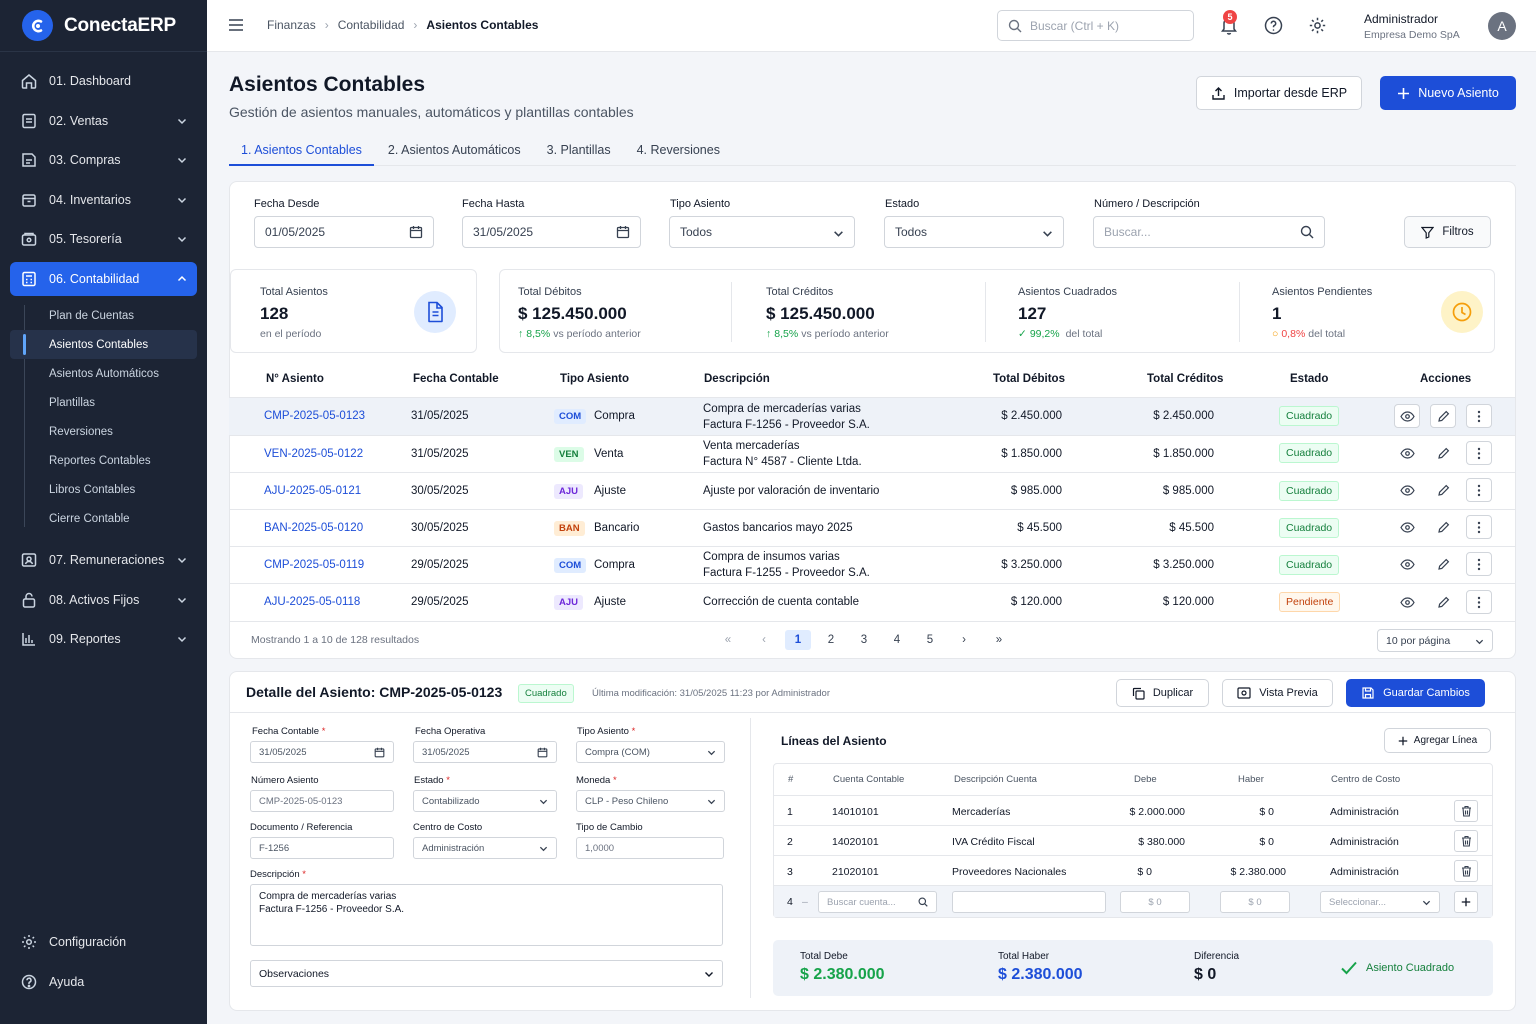 Image resolution: width=1536 pixels, height=1024 pixels. What do you see at coordinates (89, 518) in the screenshot?
I see `subnav-cierre-contable: Cierre Contable` at bounding box center [89, 518].